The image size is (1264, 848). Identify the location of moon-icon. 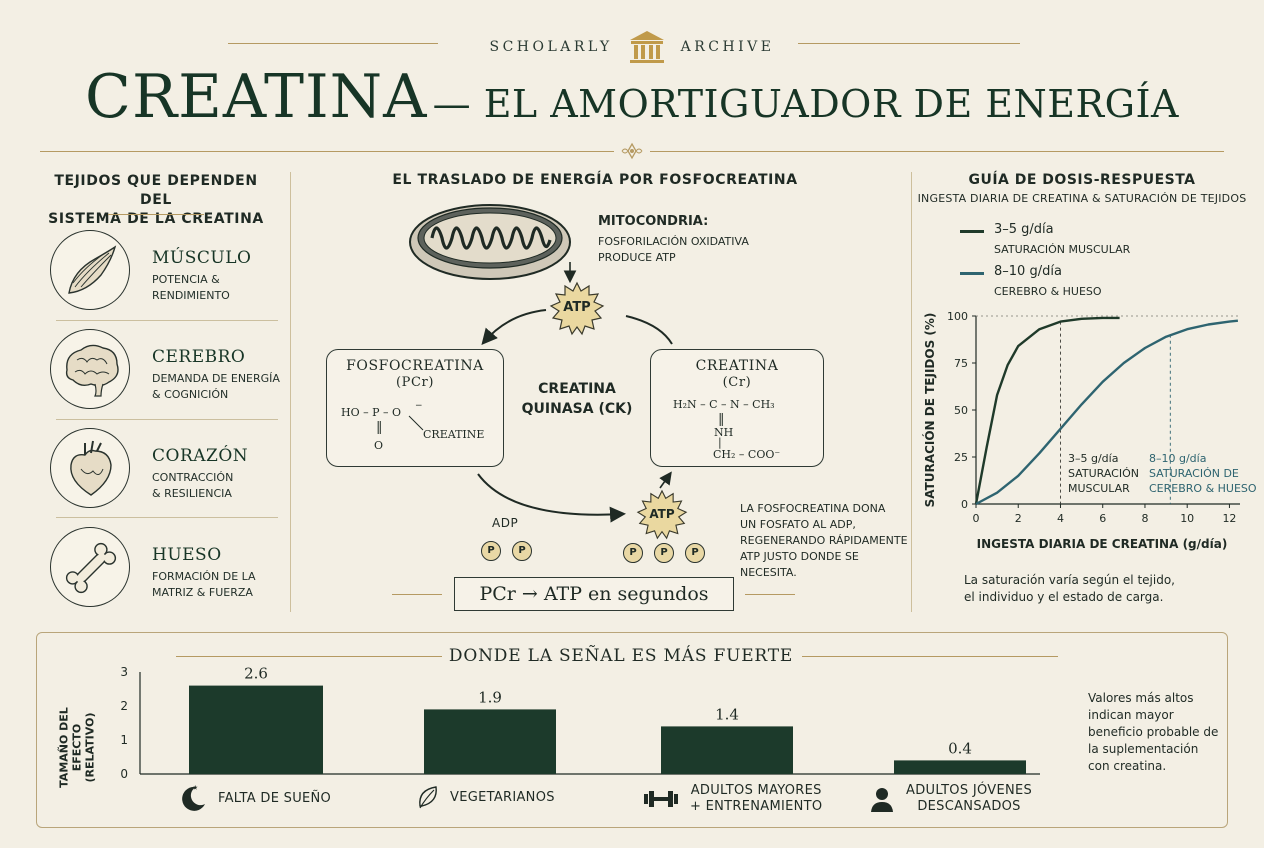
(193, 798).